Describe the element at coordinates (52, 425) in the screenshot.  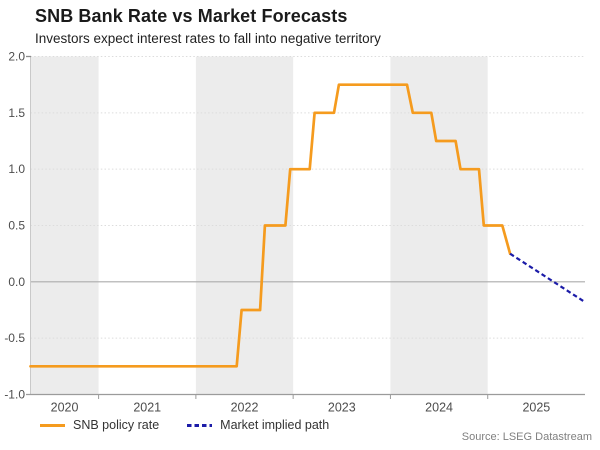
I see `solid-line-swatch-icon` at that location.